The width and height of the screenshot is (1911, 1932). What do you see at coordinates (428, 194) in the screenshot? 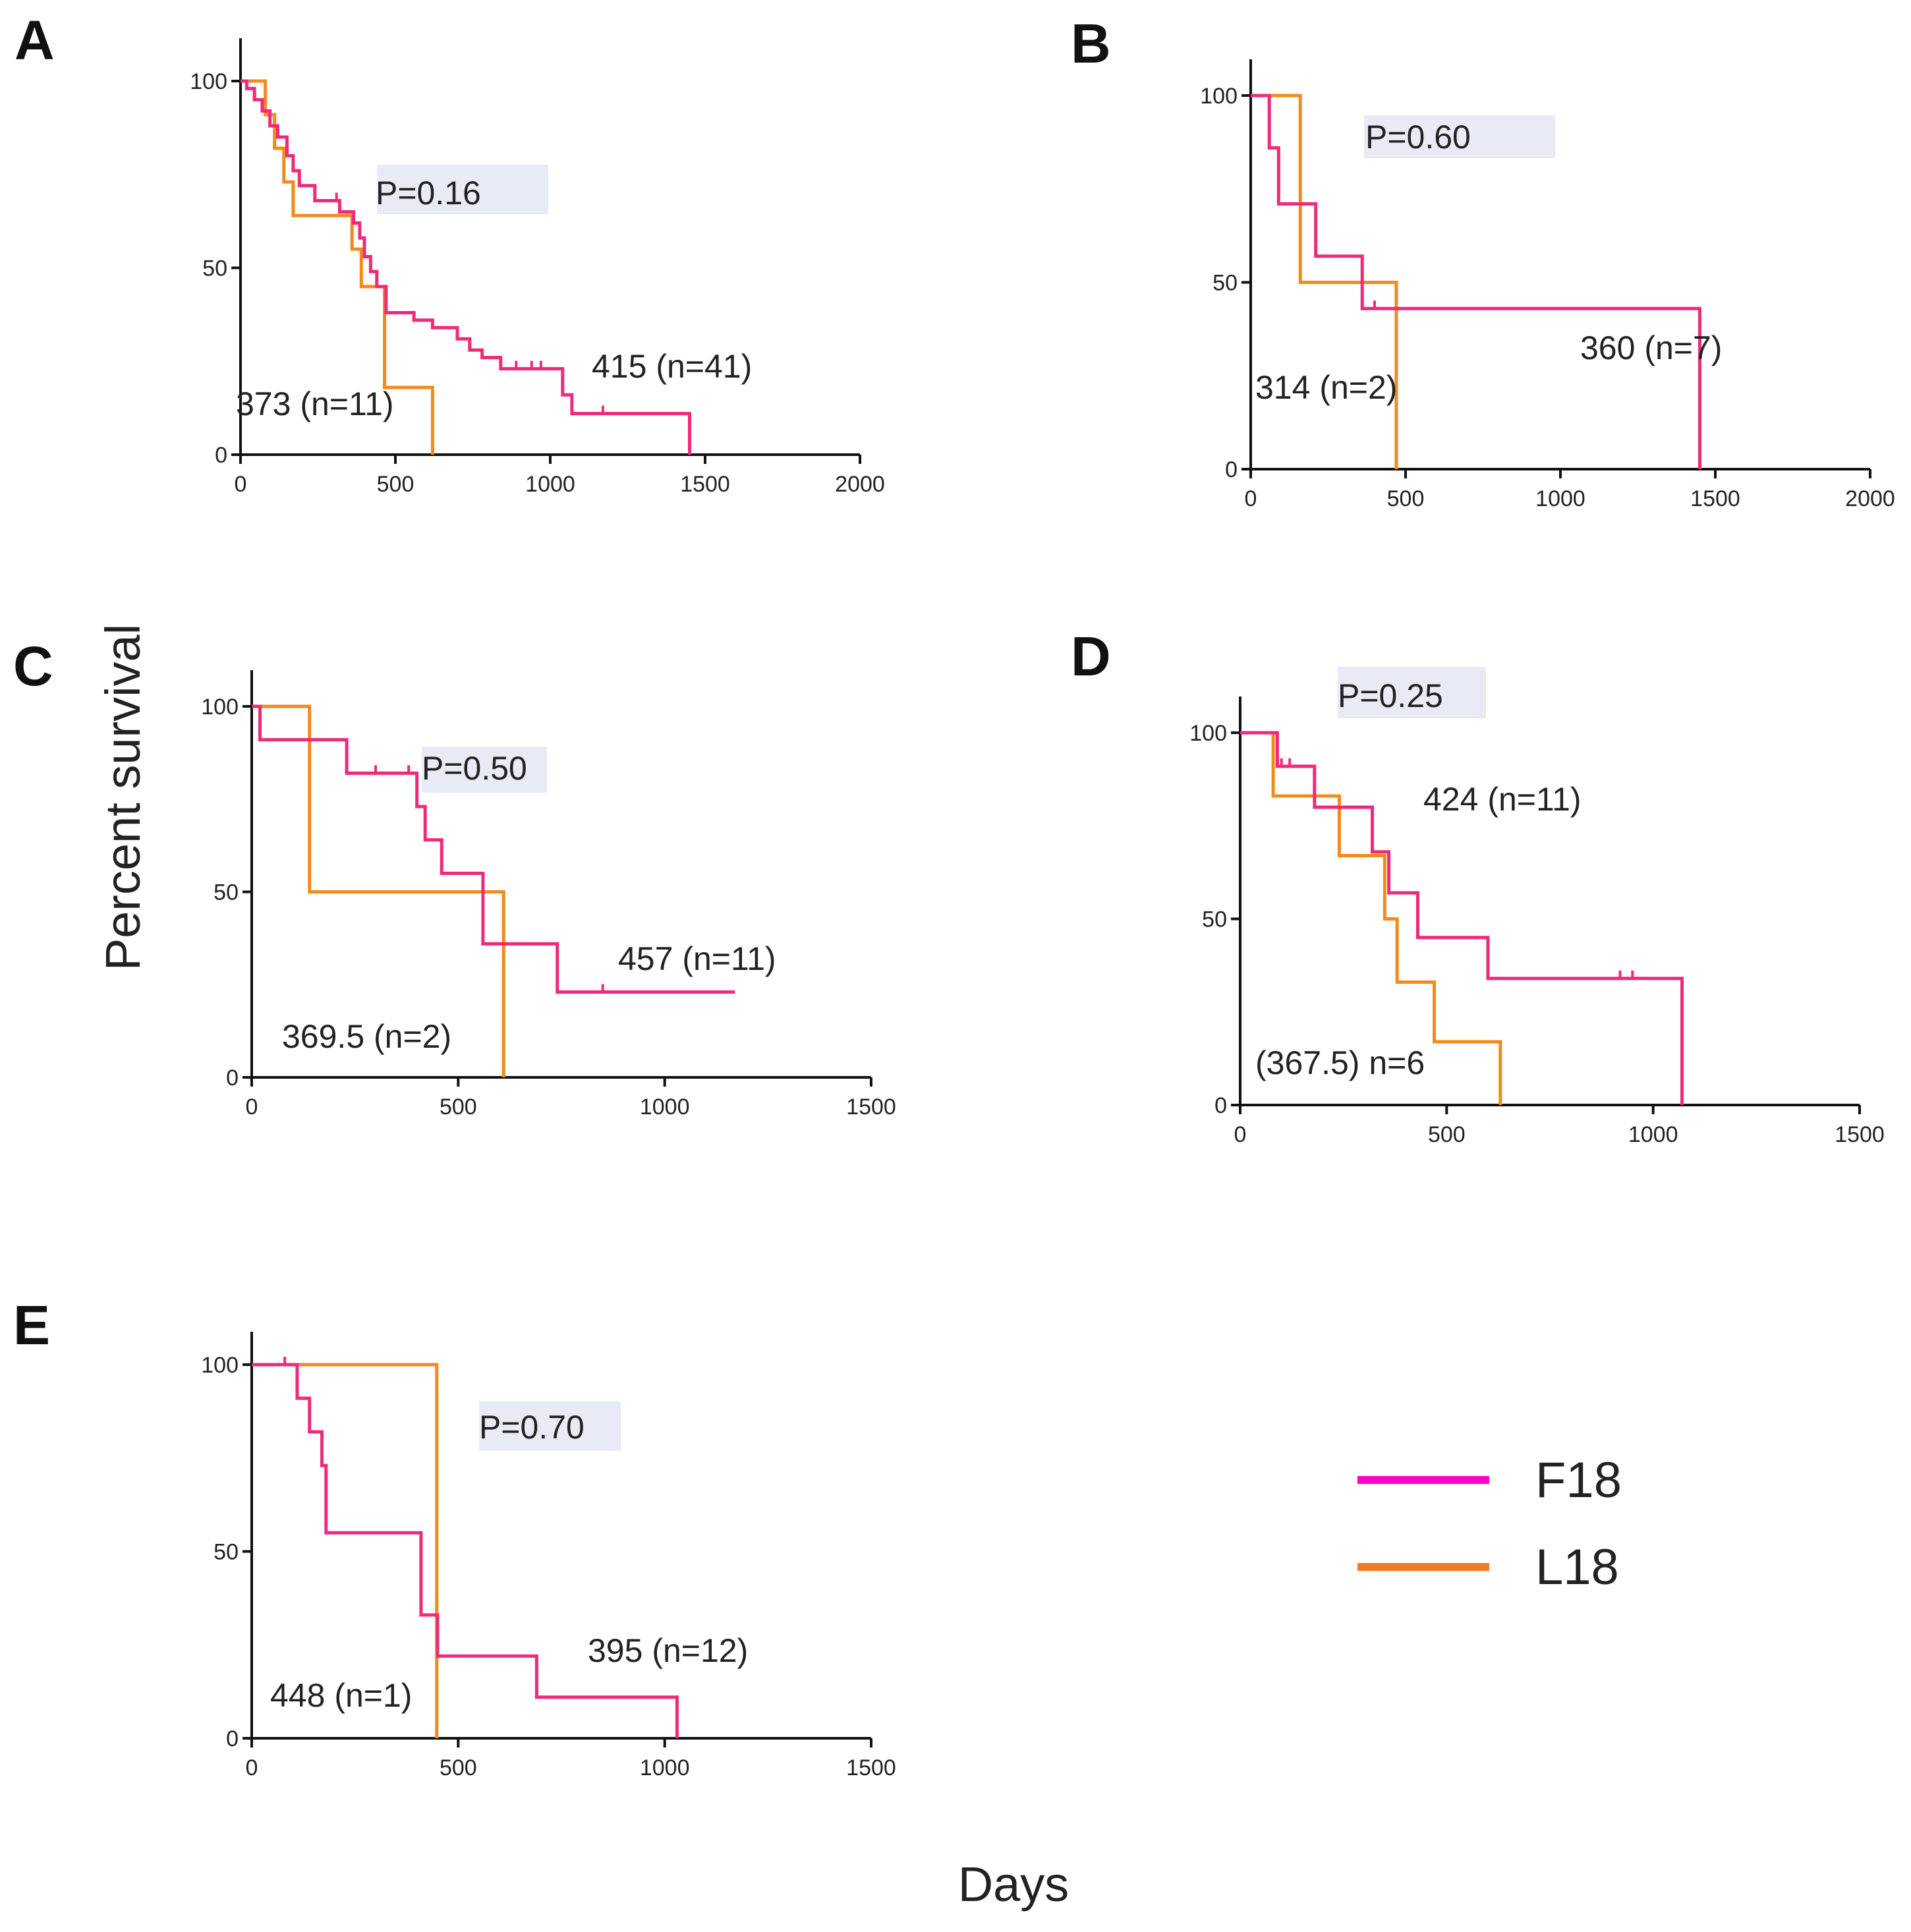
I see `p-value-label: P=0.16` at bounding box center [428, 194].